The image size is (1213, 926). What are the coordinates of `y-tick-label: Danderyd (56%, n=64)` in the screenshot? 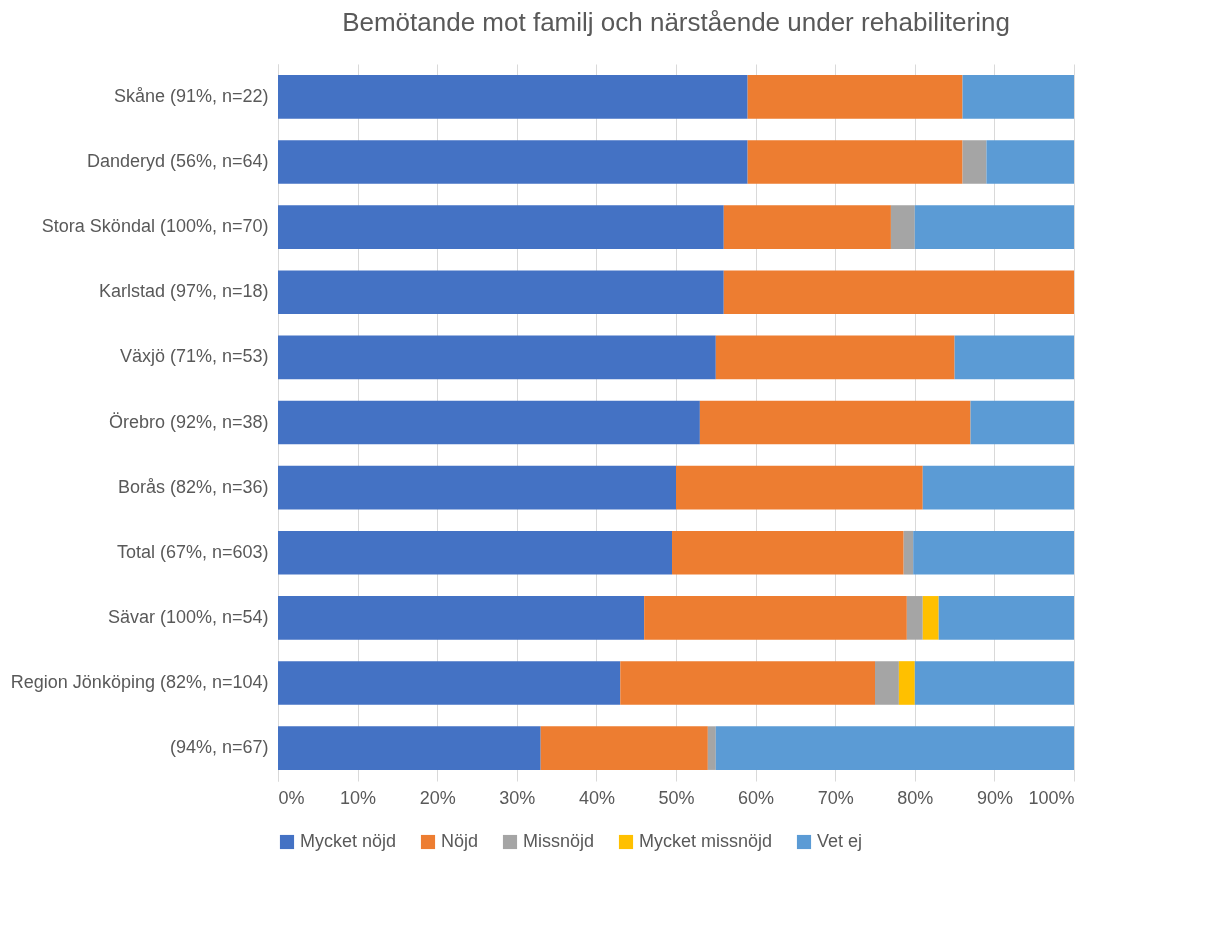 It's located at (177, 161).